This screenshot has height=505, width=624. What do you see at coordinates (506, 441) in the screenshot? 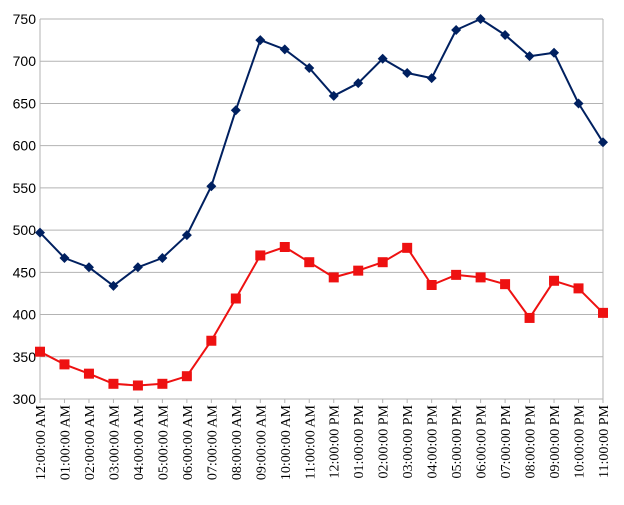
I see `x-tick-label: 07:00:00 PM` at bounding box center [506, 441].